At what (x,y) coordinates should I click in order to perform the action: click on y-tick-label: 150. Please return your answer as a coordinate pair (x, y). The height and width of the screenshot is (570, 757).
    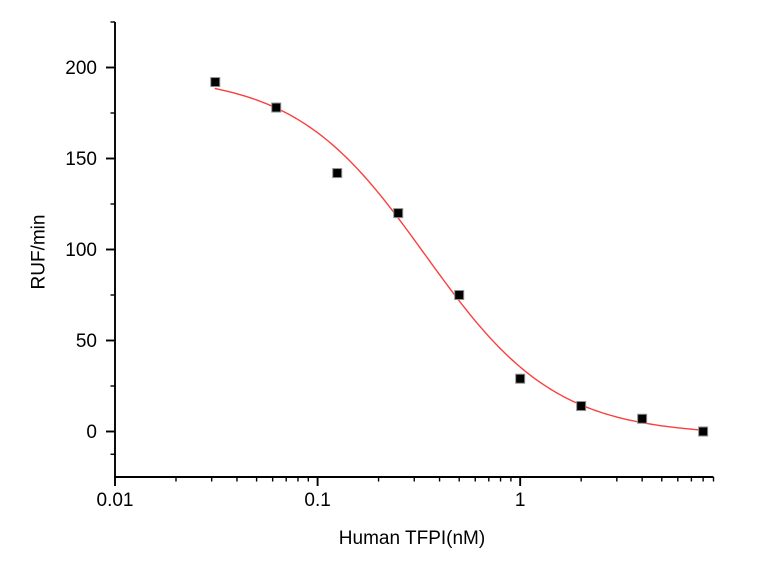
    Looking at the image, I should click on (81, 159).